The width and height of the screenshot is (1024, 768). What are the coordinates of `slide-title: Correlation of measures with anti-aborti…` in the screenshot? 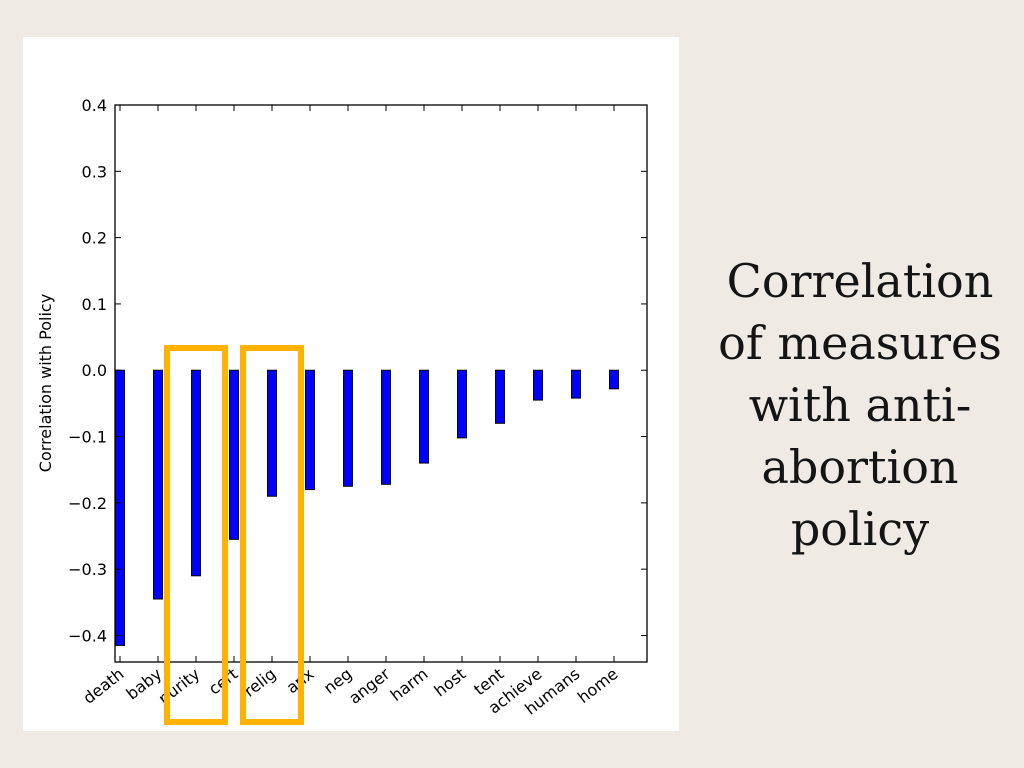 It's located at (860, 405).